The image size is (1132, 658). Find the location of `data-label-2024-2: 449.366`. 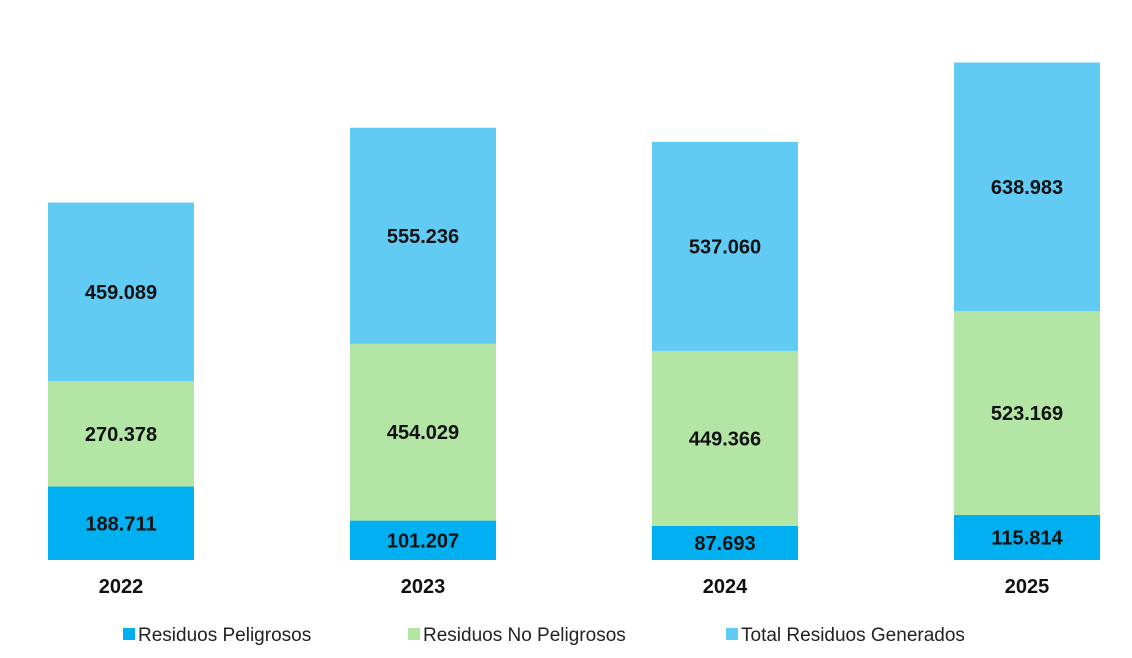

data-label-2024-2: 449.366 is located at coordinates (725, 439).